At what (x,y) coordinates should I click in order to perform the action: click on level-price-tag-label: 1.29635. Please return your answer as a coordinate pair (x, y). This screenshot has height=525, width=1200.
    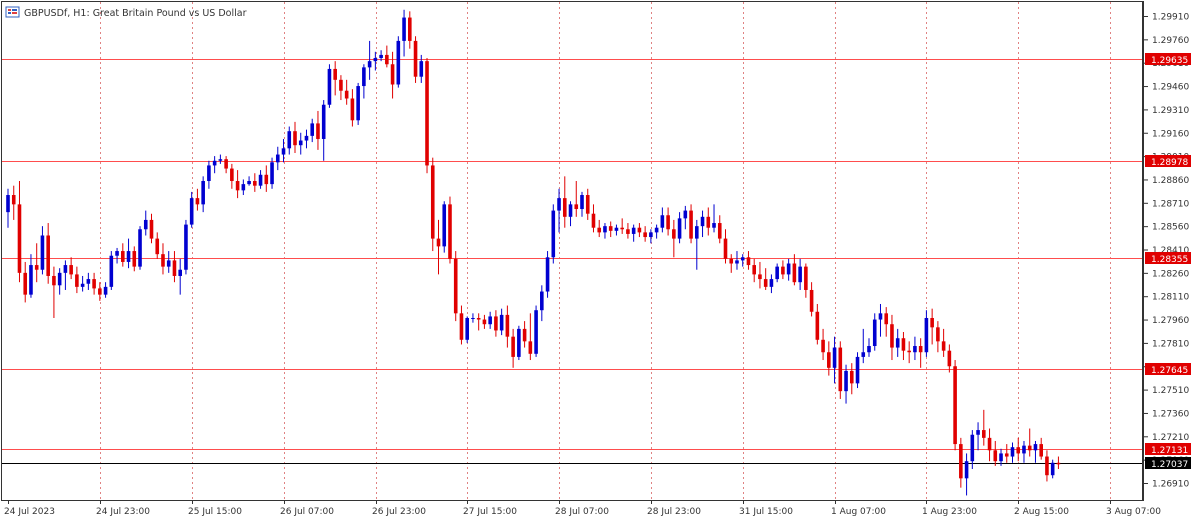
    Looking at the image, I should click on (1169, 61).